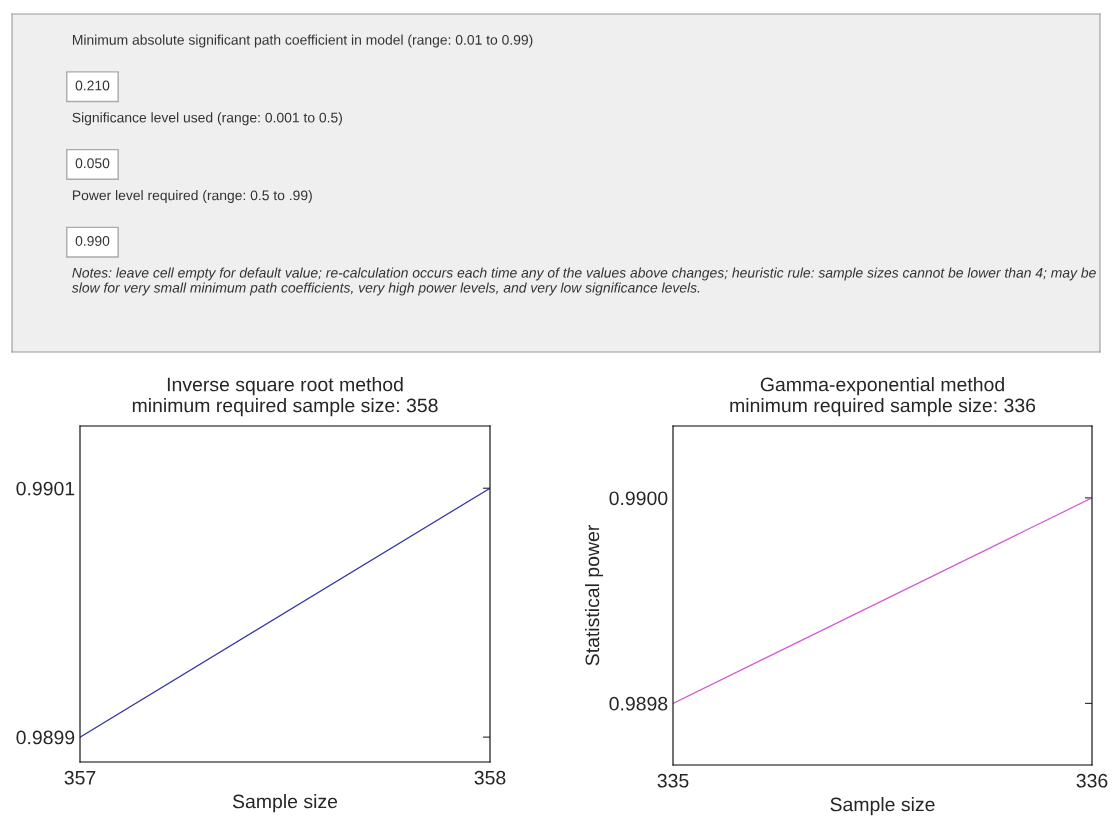 This screenshot has height=832, width=1112. Describe the element at coordinates (92, 85) in the screenshot. I see `text: 0.210` at that location.